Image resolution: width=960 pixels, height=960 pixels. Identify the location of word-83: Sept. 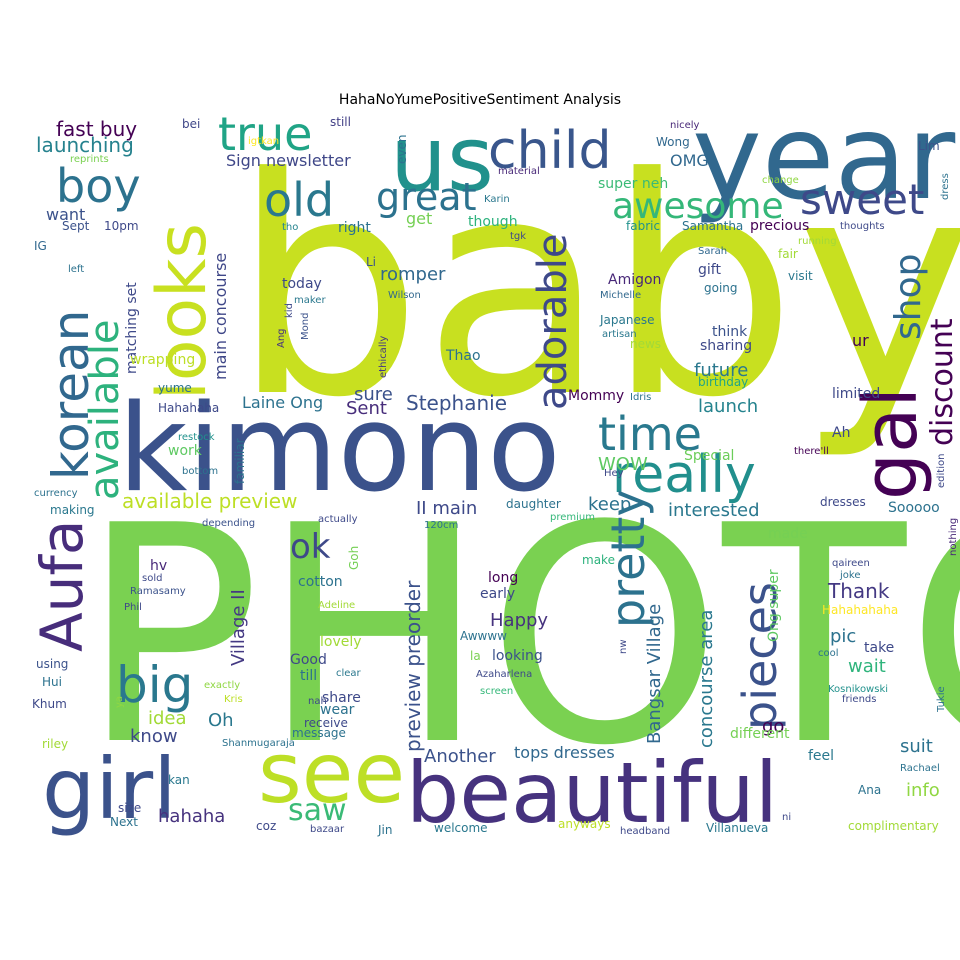
(76, 226).